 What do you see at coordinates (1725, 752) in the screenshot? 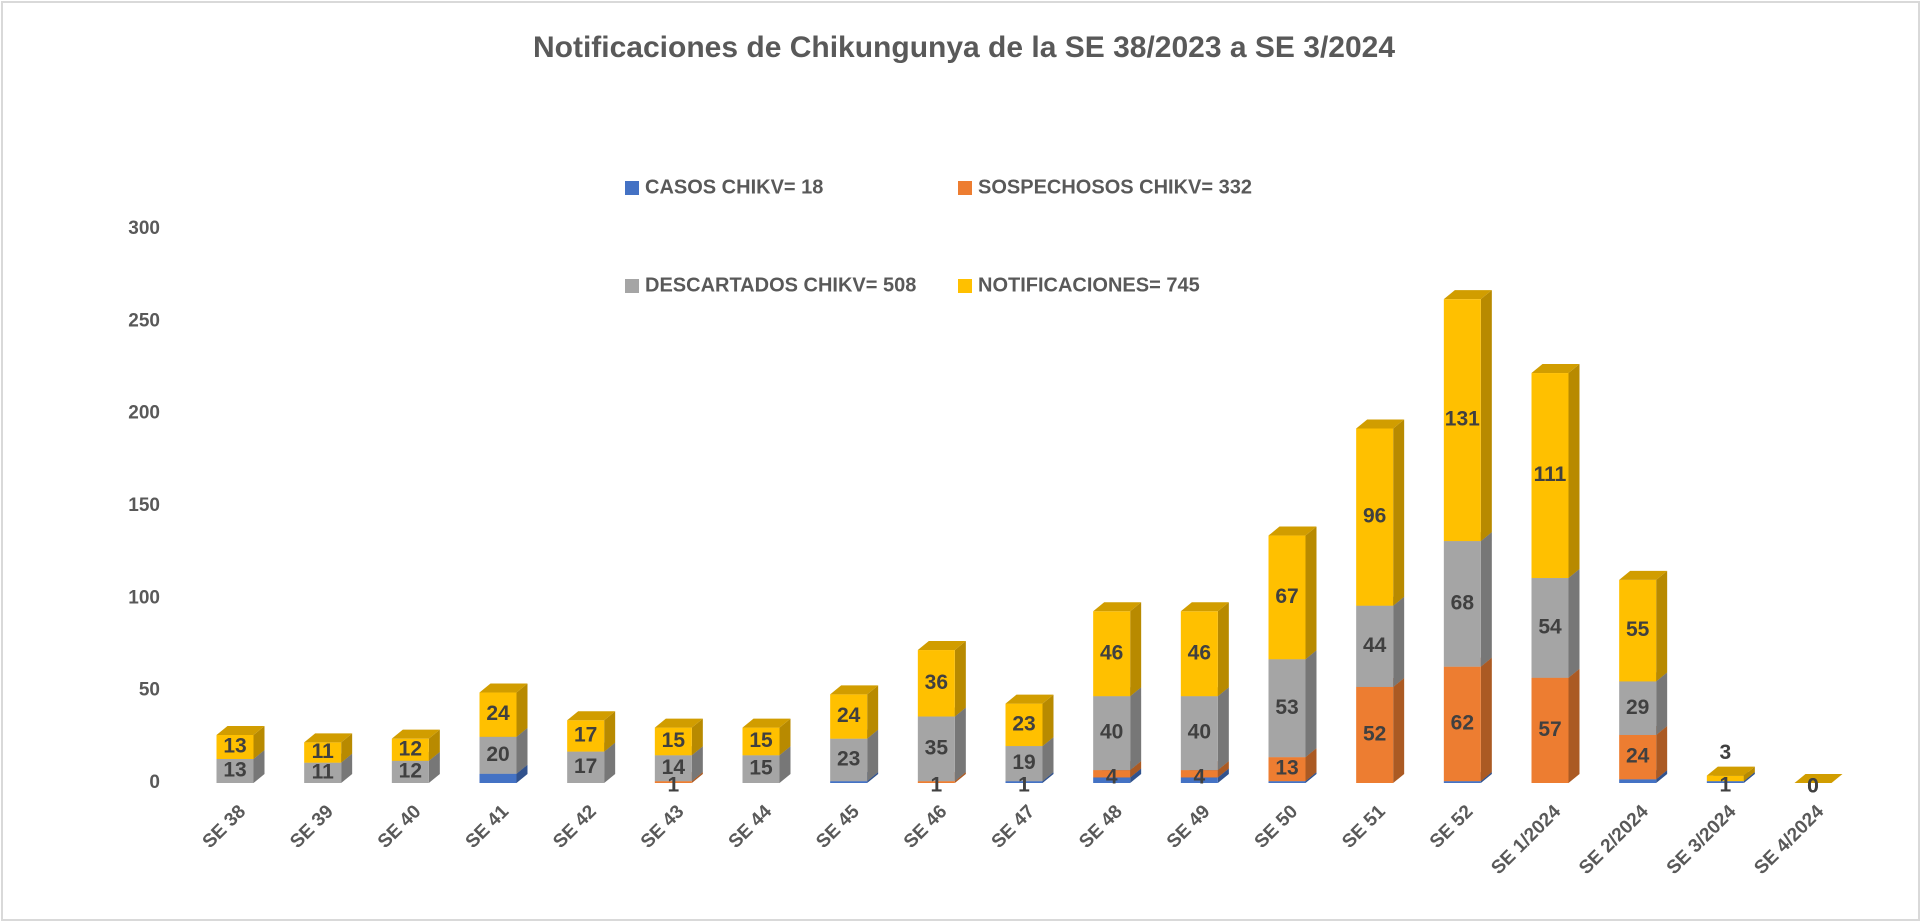
I see `data-label: 3` at bounding box center [1725, 752].